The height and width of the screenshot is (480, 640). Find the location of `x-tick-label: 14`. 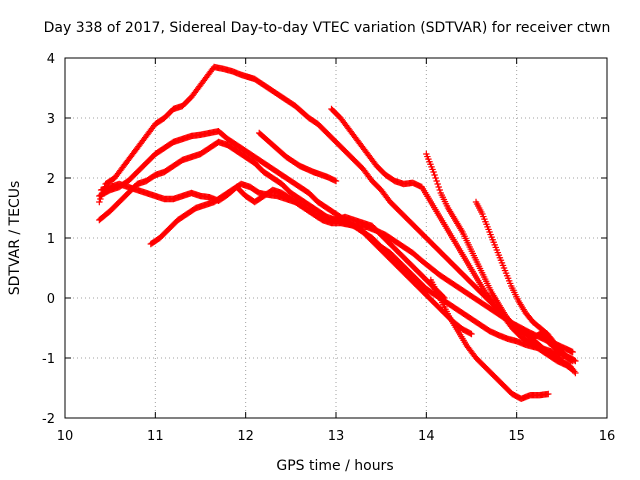

x-tick-label: 14 is located at coordinates (426, 436).